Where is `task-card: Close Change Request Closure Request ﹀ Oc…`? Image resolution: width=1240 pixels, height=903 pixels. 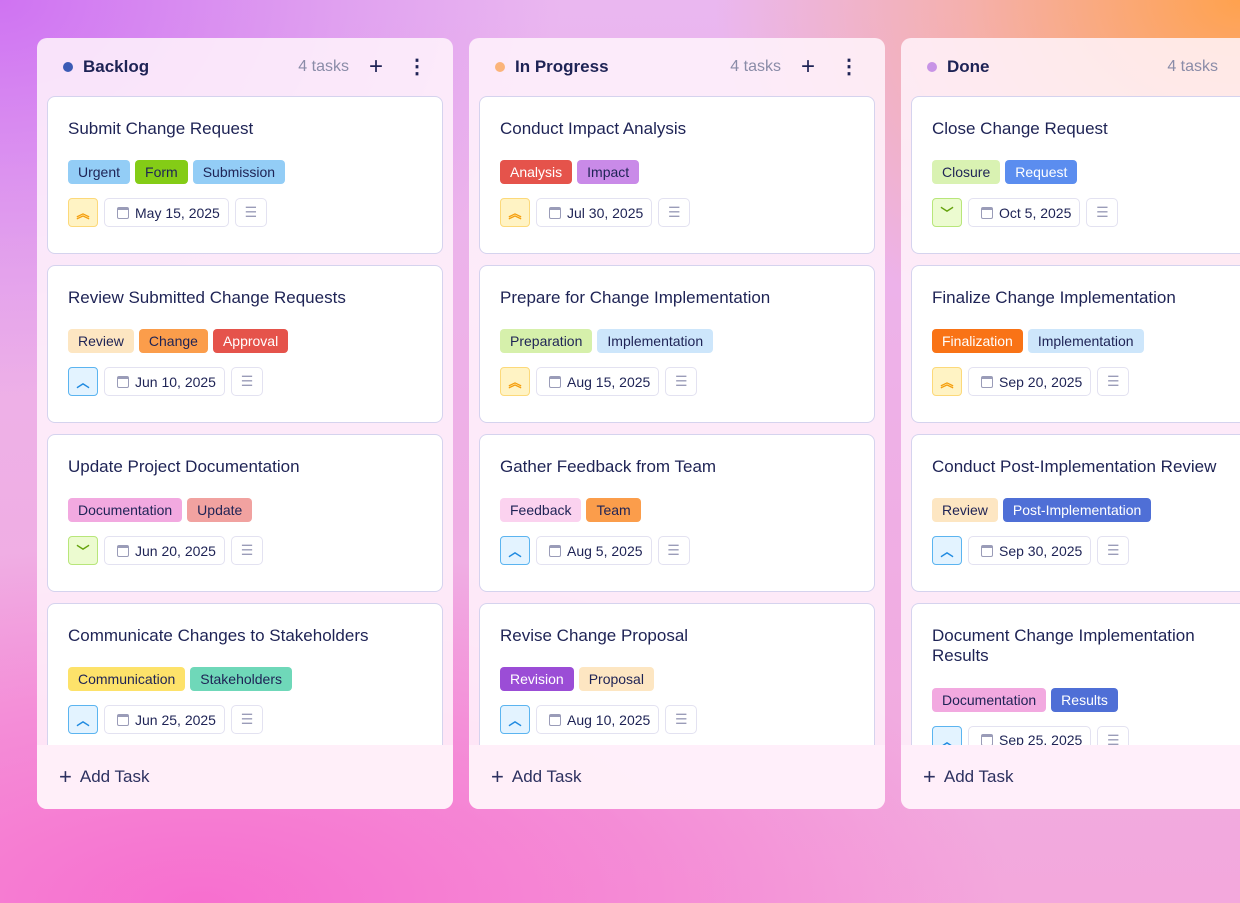
task-card: Close Change Request Closure Request ﹀ Oc… is located at coordinates (1075, 175).